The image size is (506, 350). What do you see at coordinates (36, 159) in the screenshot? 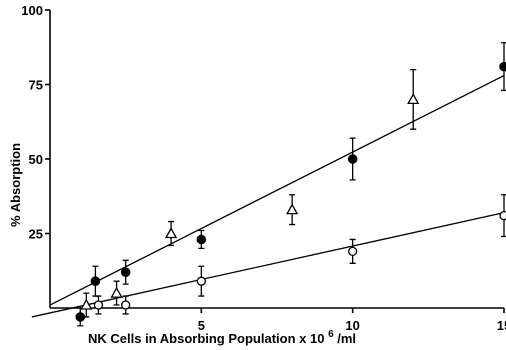
I see `y-tick-label-50: 50` at bounding box center [36, 159].